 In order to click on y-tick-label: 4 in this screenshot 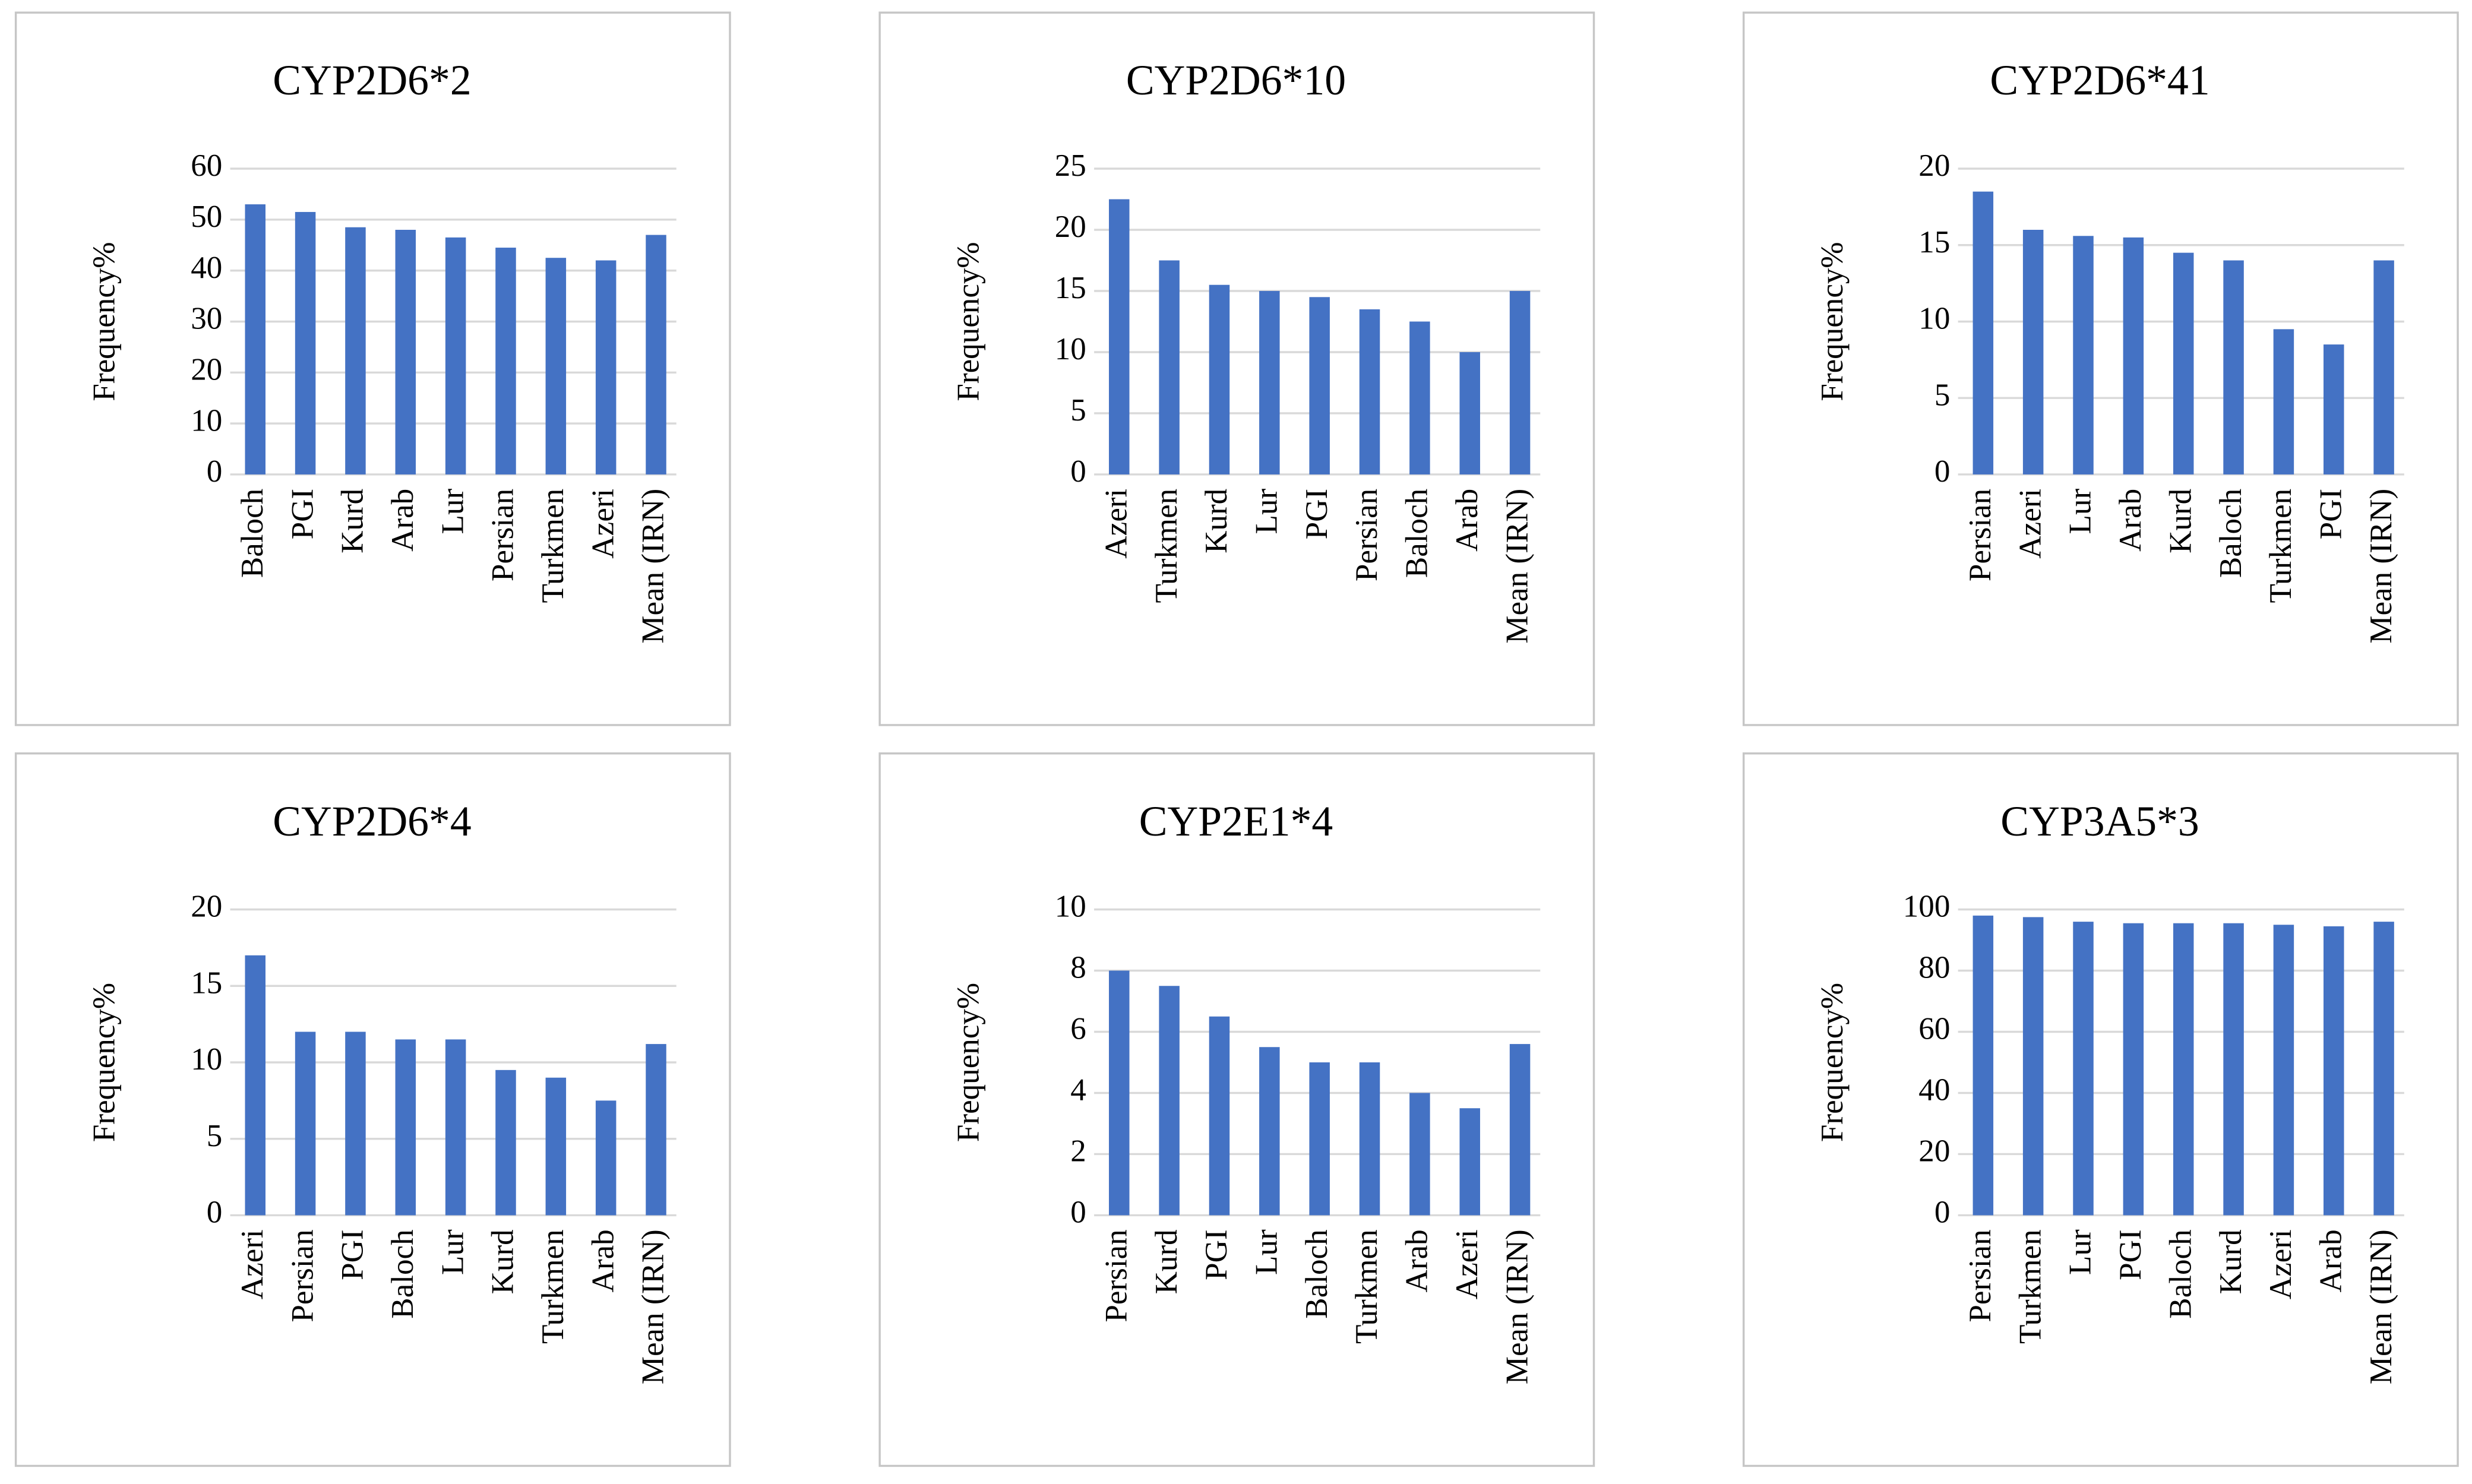, I will do `click(1078, 1090)`.